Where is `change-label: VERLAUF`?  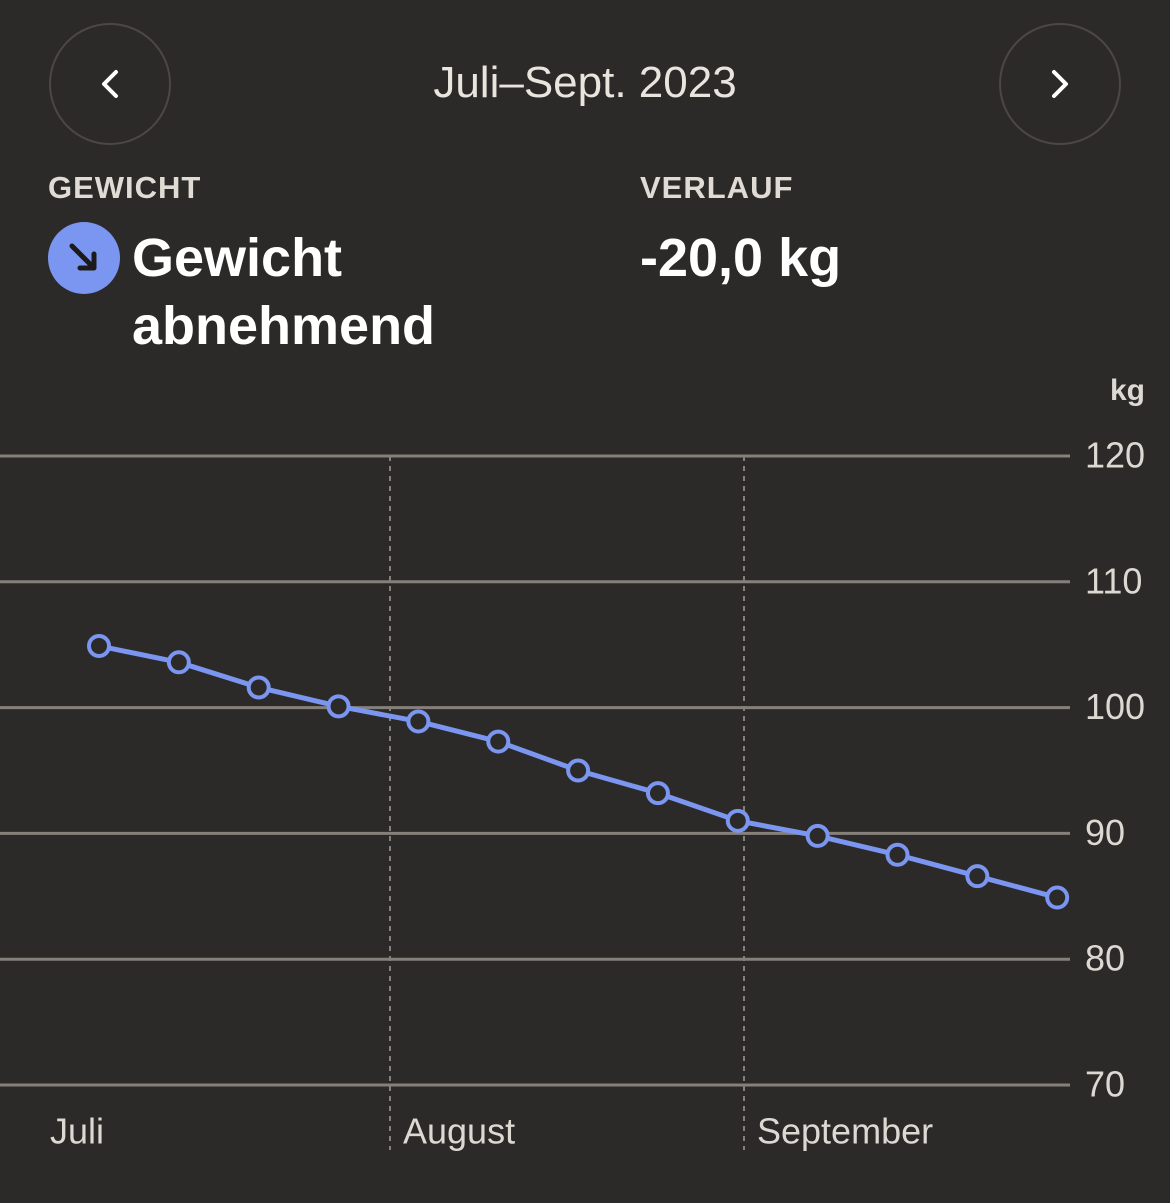 change-label: VERLAUF is located at coordinates (717, 187).